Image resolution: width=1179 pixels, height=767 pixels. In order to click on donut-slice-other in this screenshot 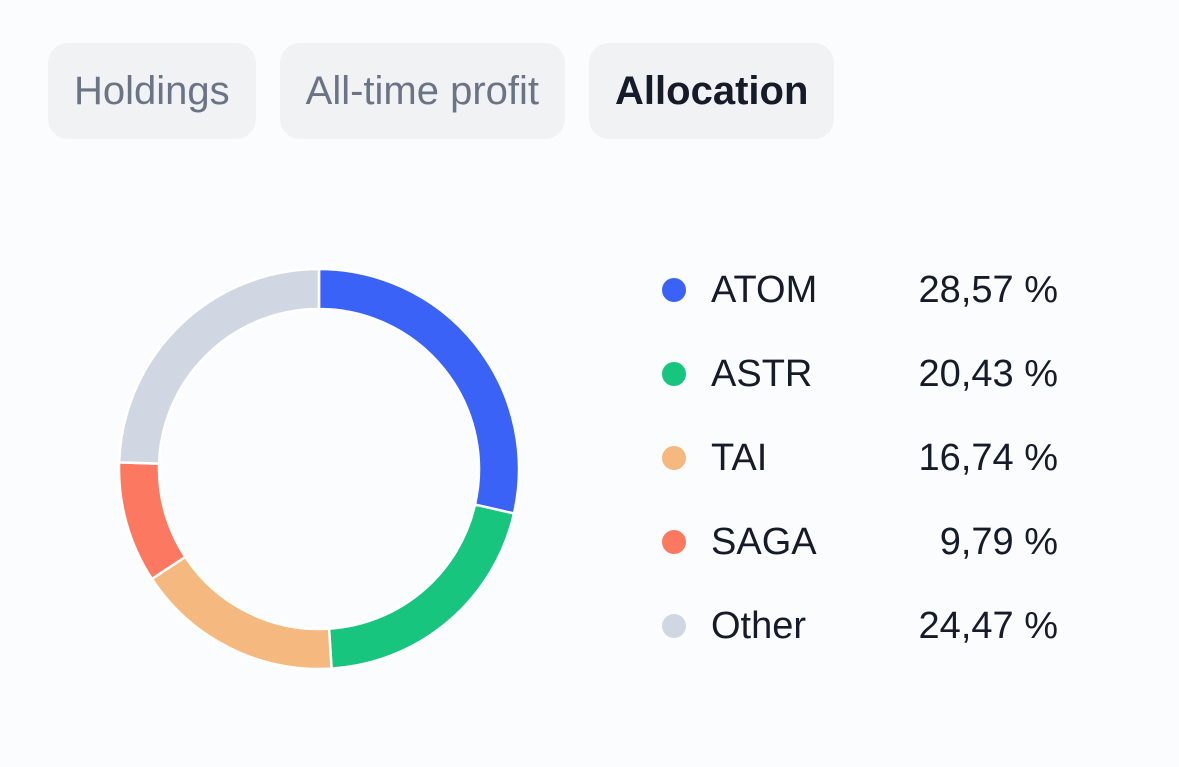, I will do `click(219, 366)`.